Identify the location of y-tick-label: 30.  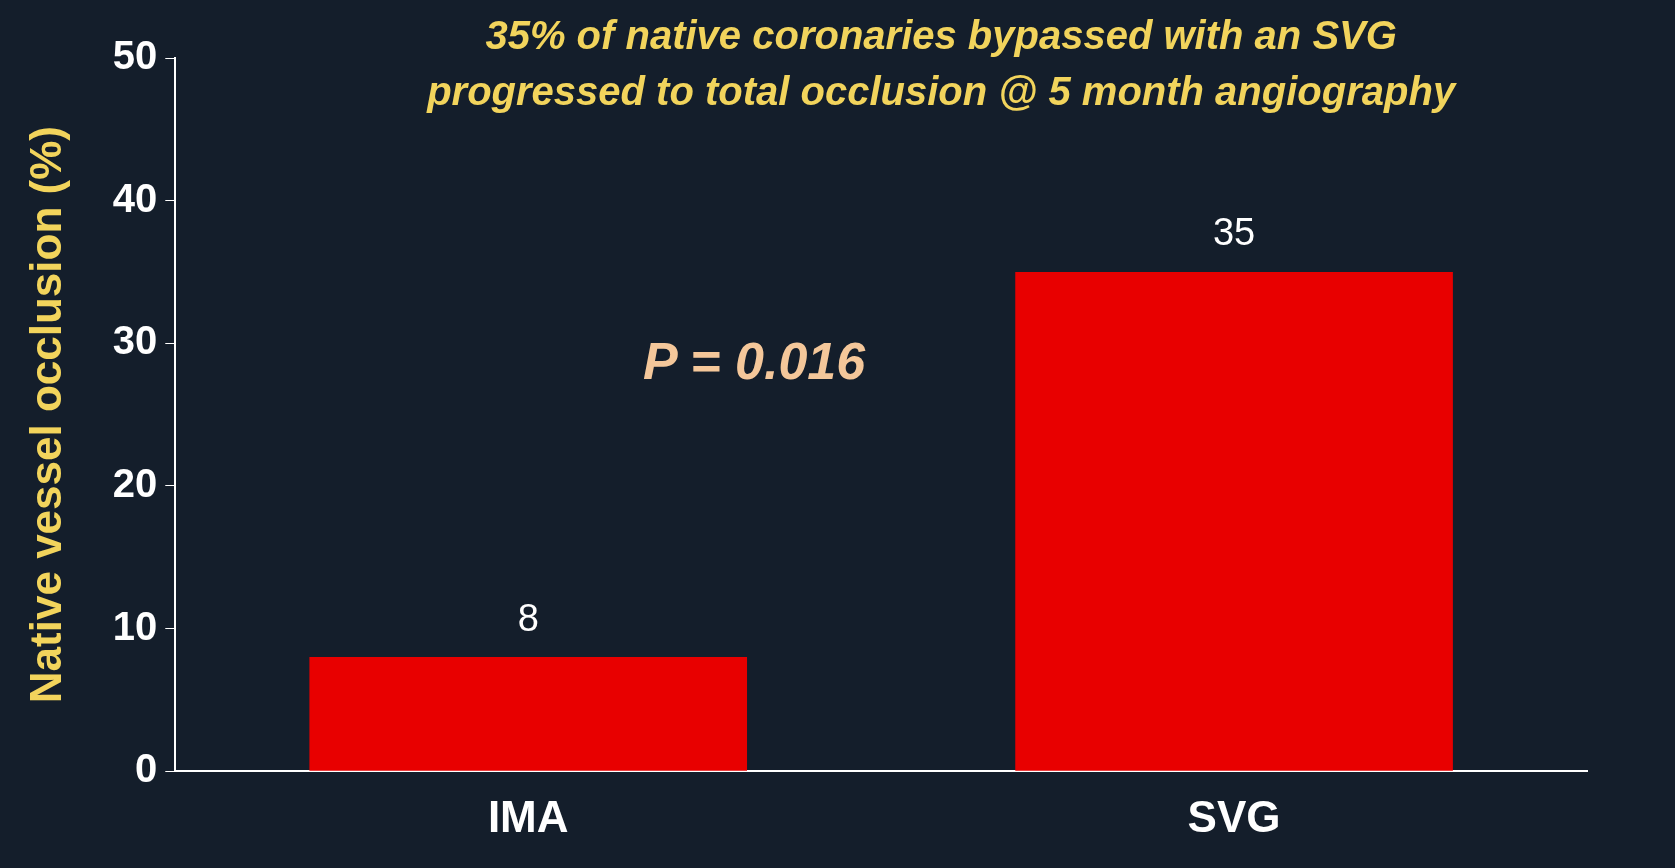
(135, 340).